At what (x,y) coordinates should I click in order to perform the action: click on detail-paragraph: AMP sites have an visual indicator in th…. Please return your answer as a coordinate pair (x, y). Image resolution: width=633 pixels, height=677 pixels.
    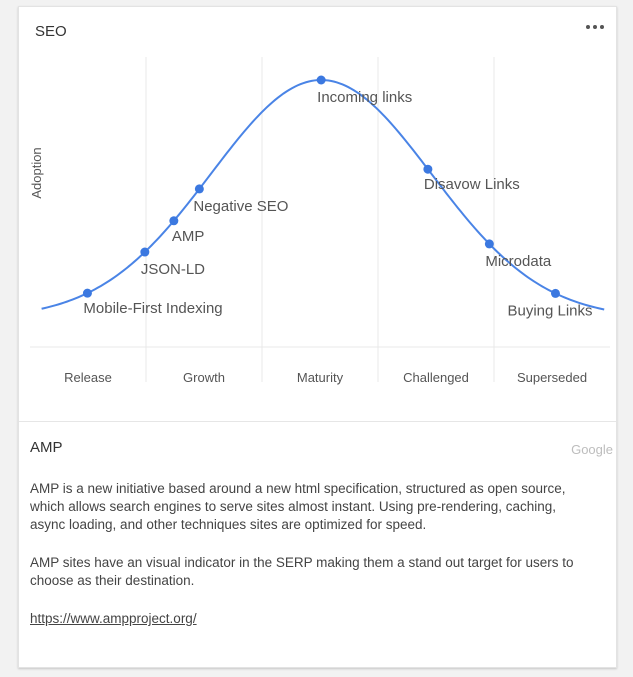
    Looking at the image, I should click on (302, 571).